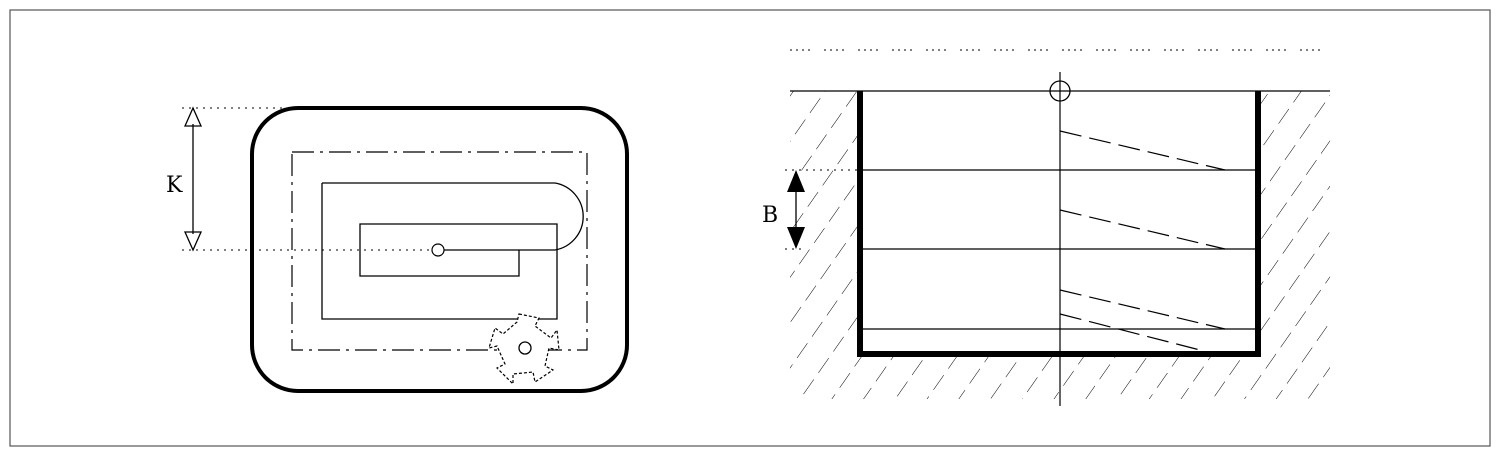 Image resolution: width=1500 pixels, height=456 pixels. What do you see at coordinates (1059, 376) in the screenshot?
I see `material-bottom-hatch` at bounding box center [1059, 376].